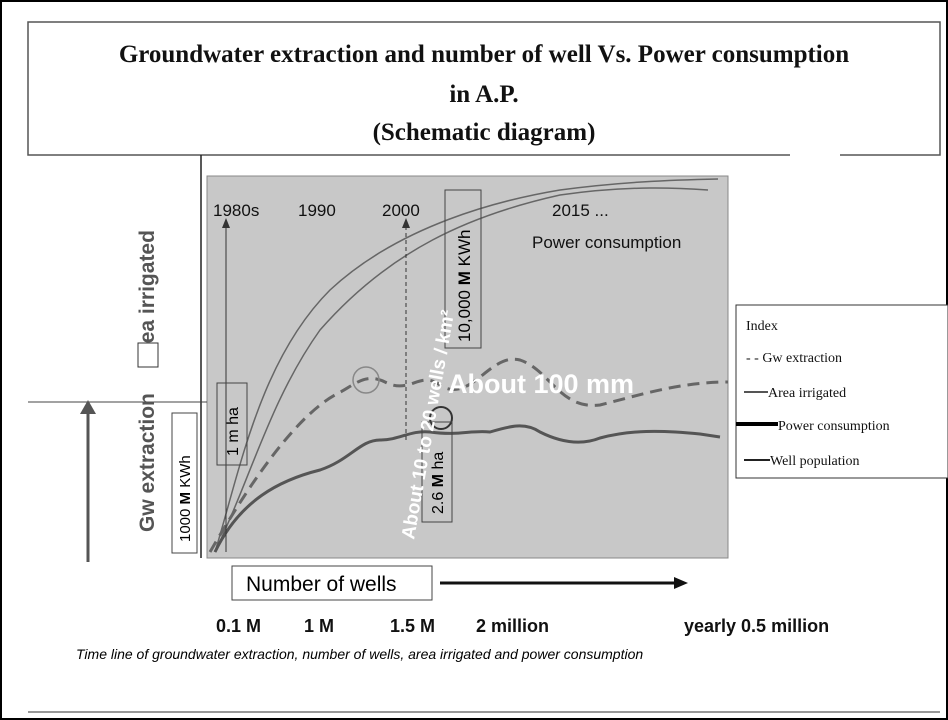 The image size is (948, 720). I want to click on text-part: 10,000, so click(464, 313).